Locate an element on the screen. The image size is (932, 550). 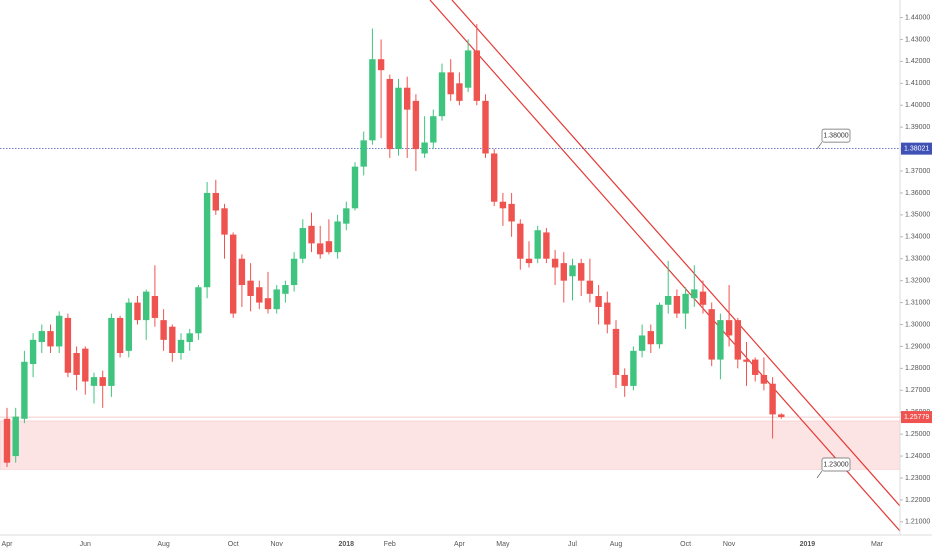
support-zone is located at coordinates (450, 445).